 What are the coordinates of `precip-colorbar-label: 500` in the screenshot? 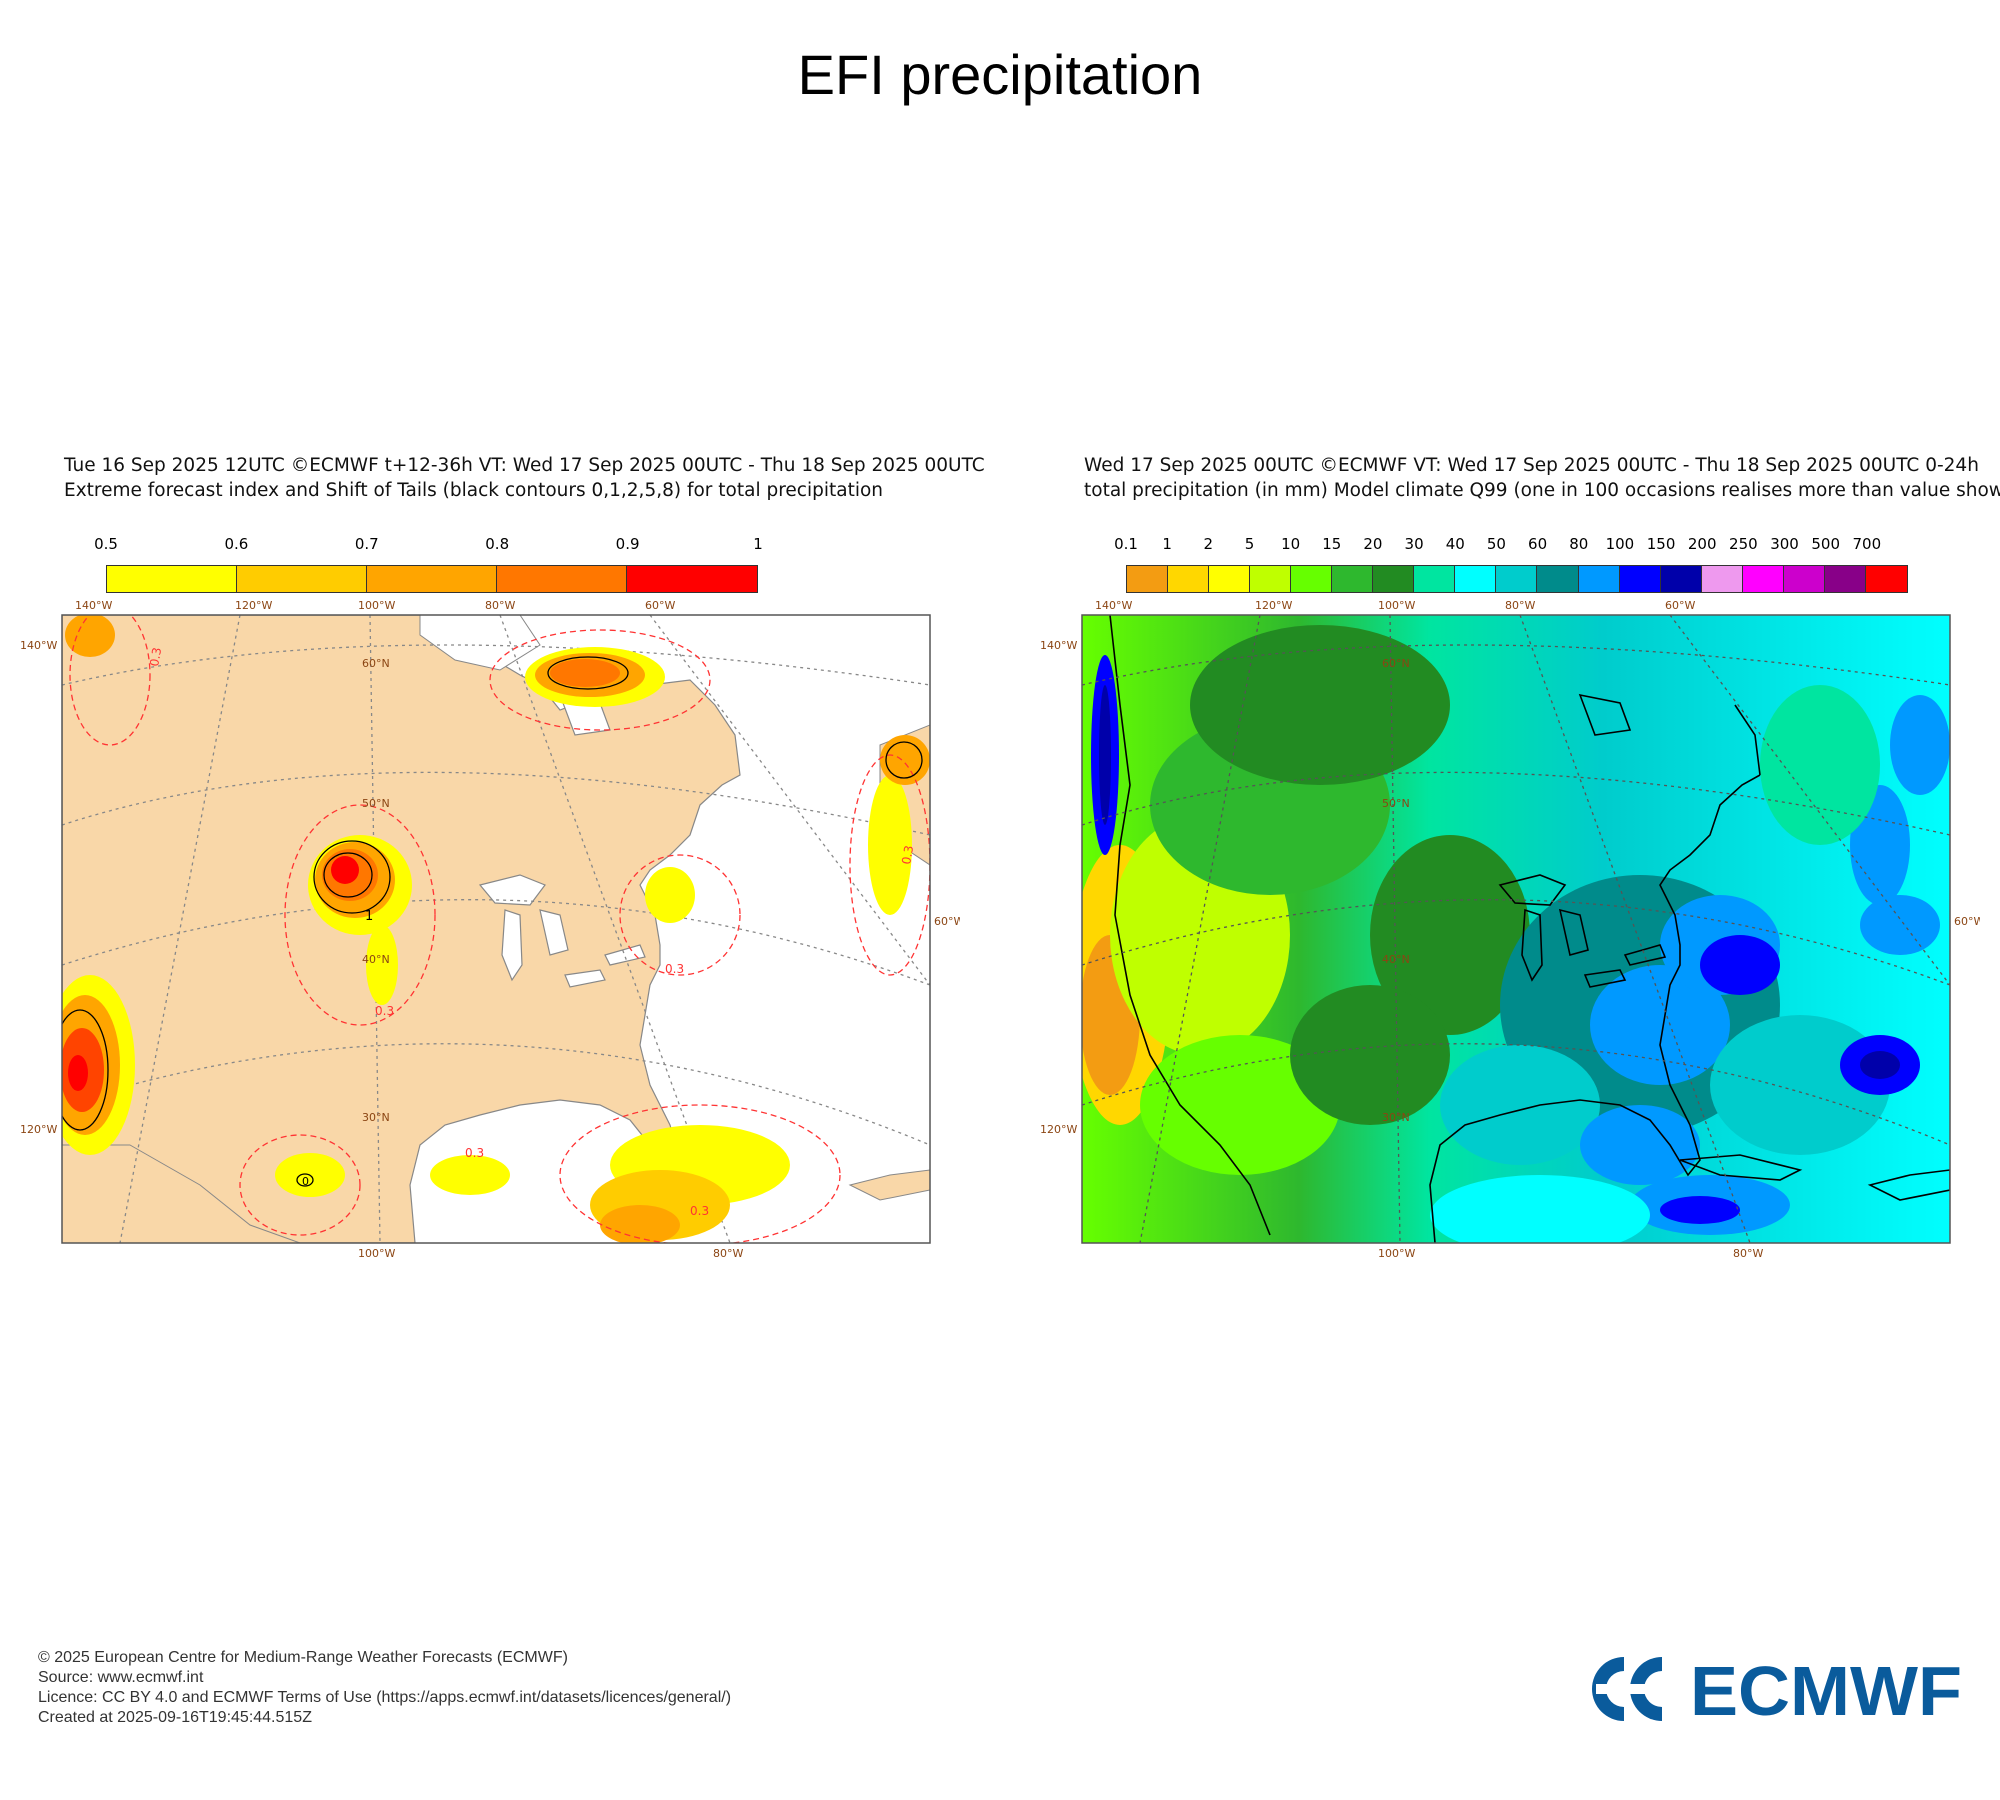 It's located at (1825, 544).